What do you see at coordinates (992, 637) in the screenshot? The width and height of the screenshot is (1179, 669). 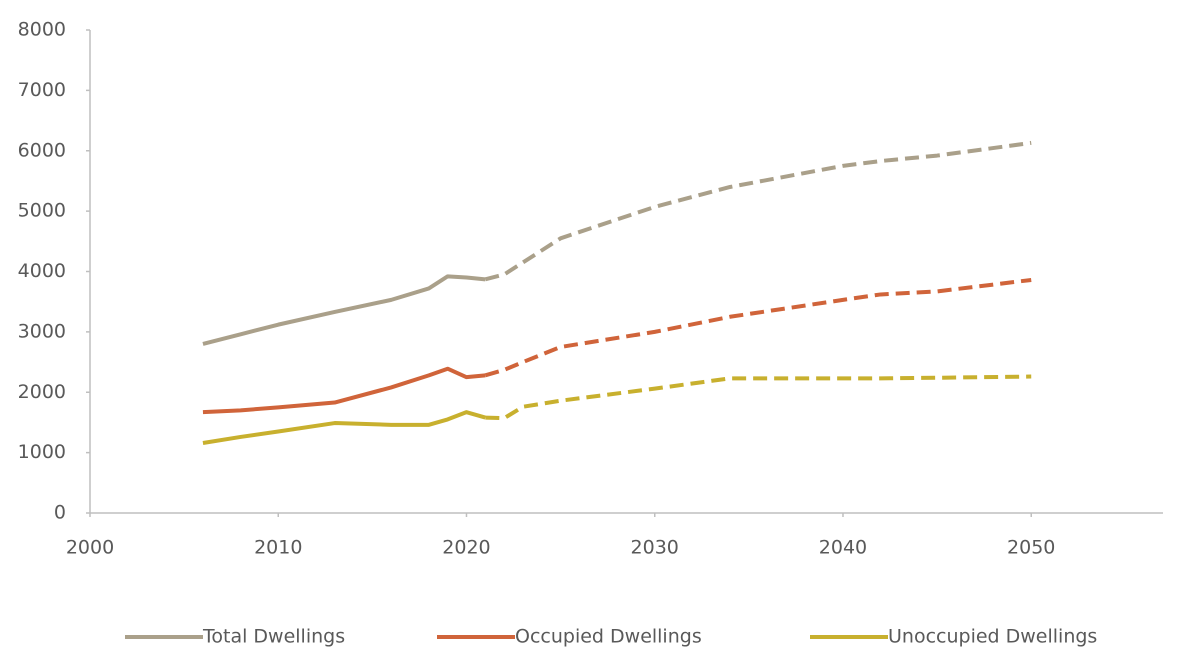 I see `legend-label: Unoccupied Dwellings` at bounding box center [992, 637].